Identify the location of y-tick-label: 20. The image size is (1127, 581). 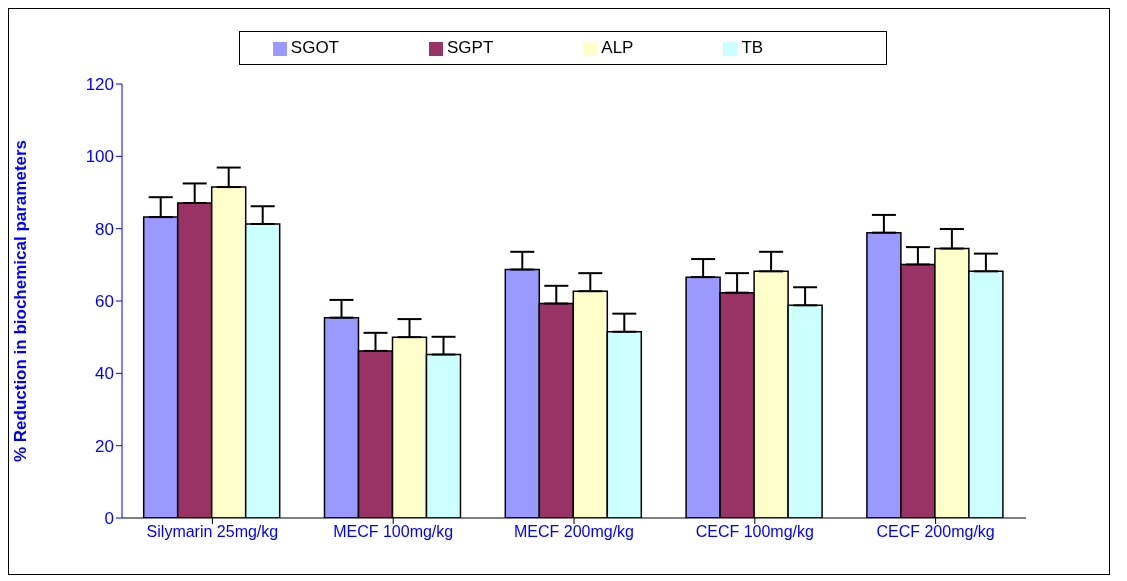
(104, 446).